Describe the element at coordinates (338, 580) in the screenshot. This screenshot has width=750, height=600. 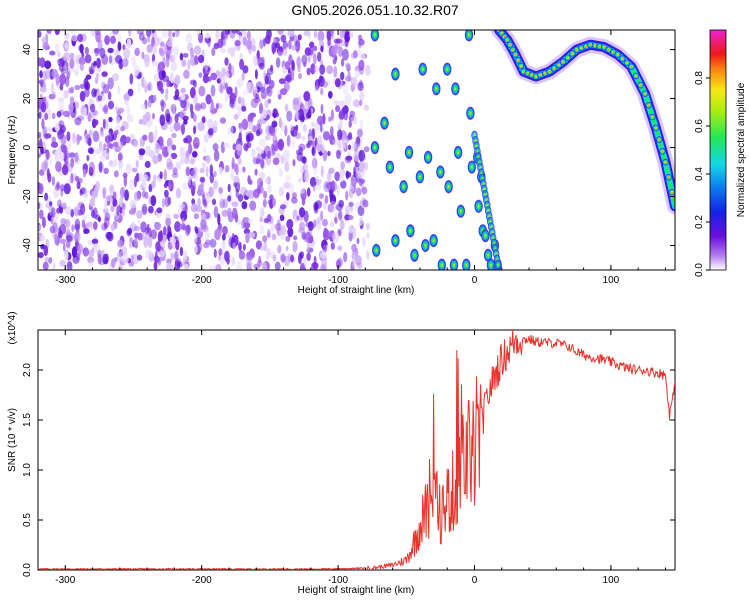
I see `x-tick-label: -100` at that location.